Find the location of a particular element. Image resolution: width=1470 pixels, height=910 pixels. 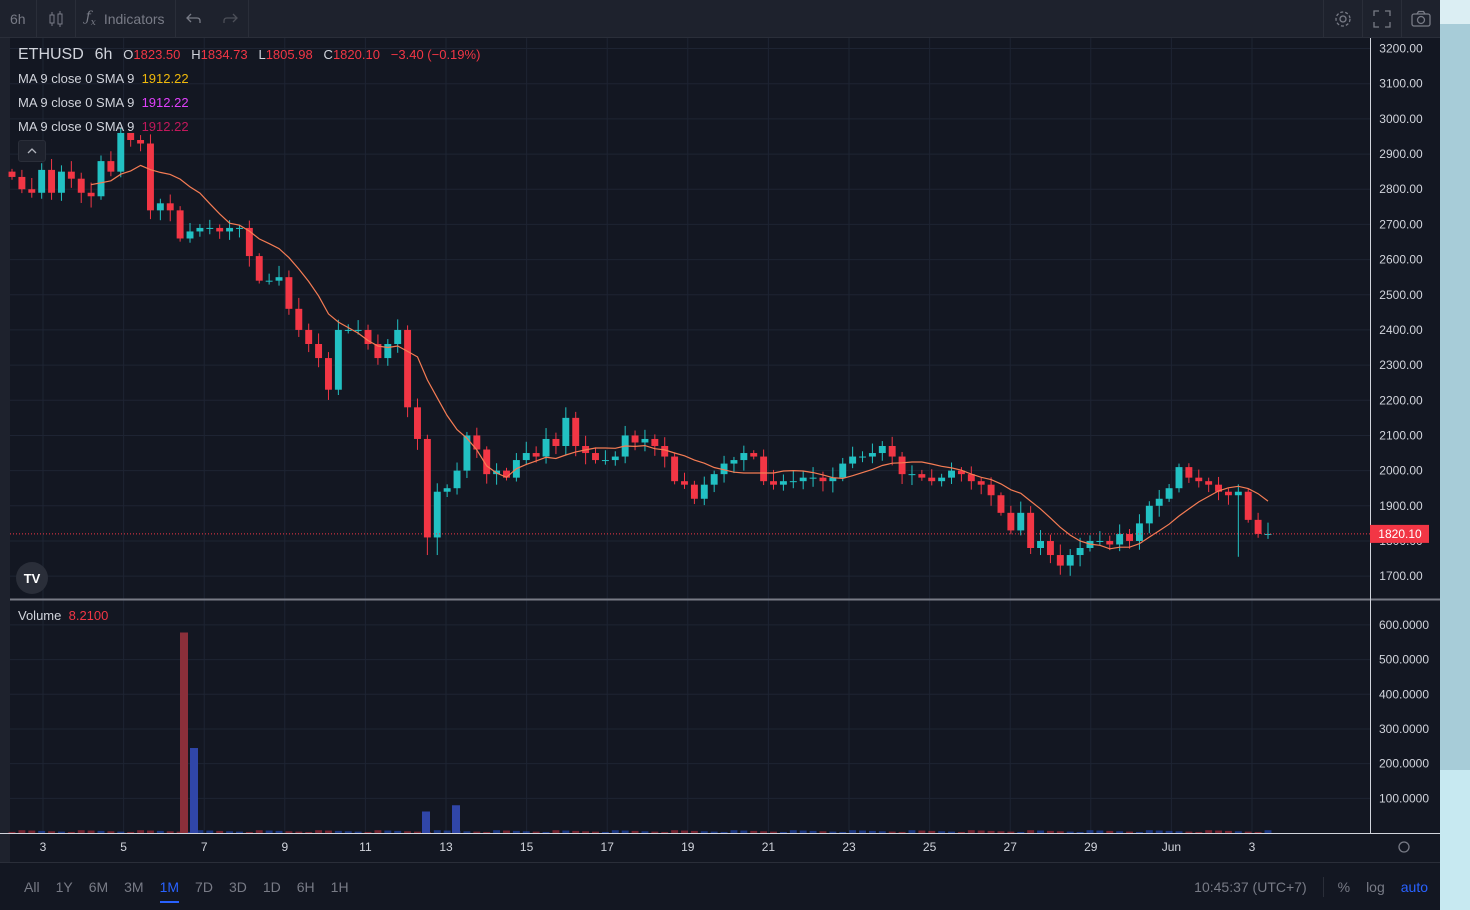

volume-value: 8.2100 is located at coordinates (88, 615).